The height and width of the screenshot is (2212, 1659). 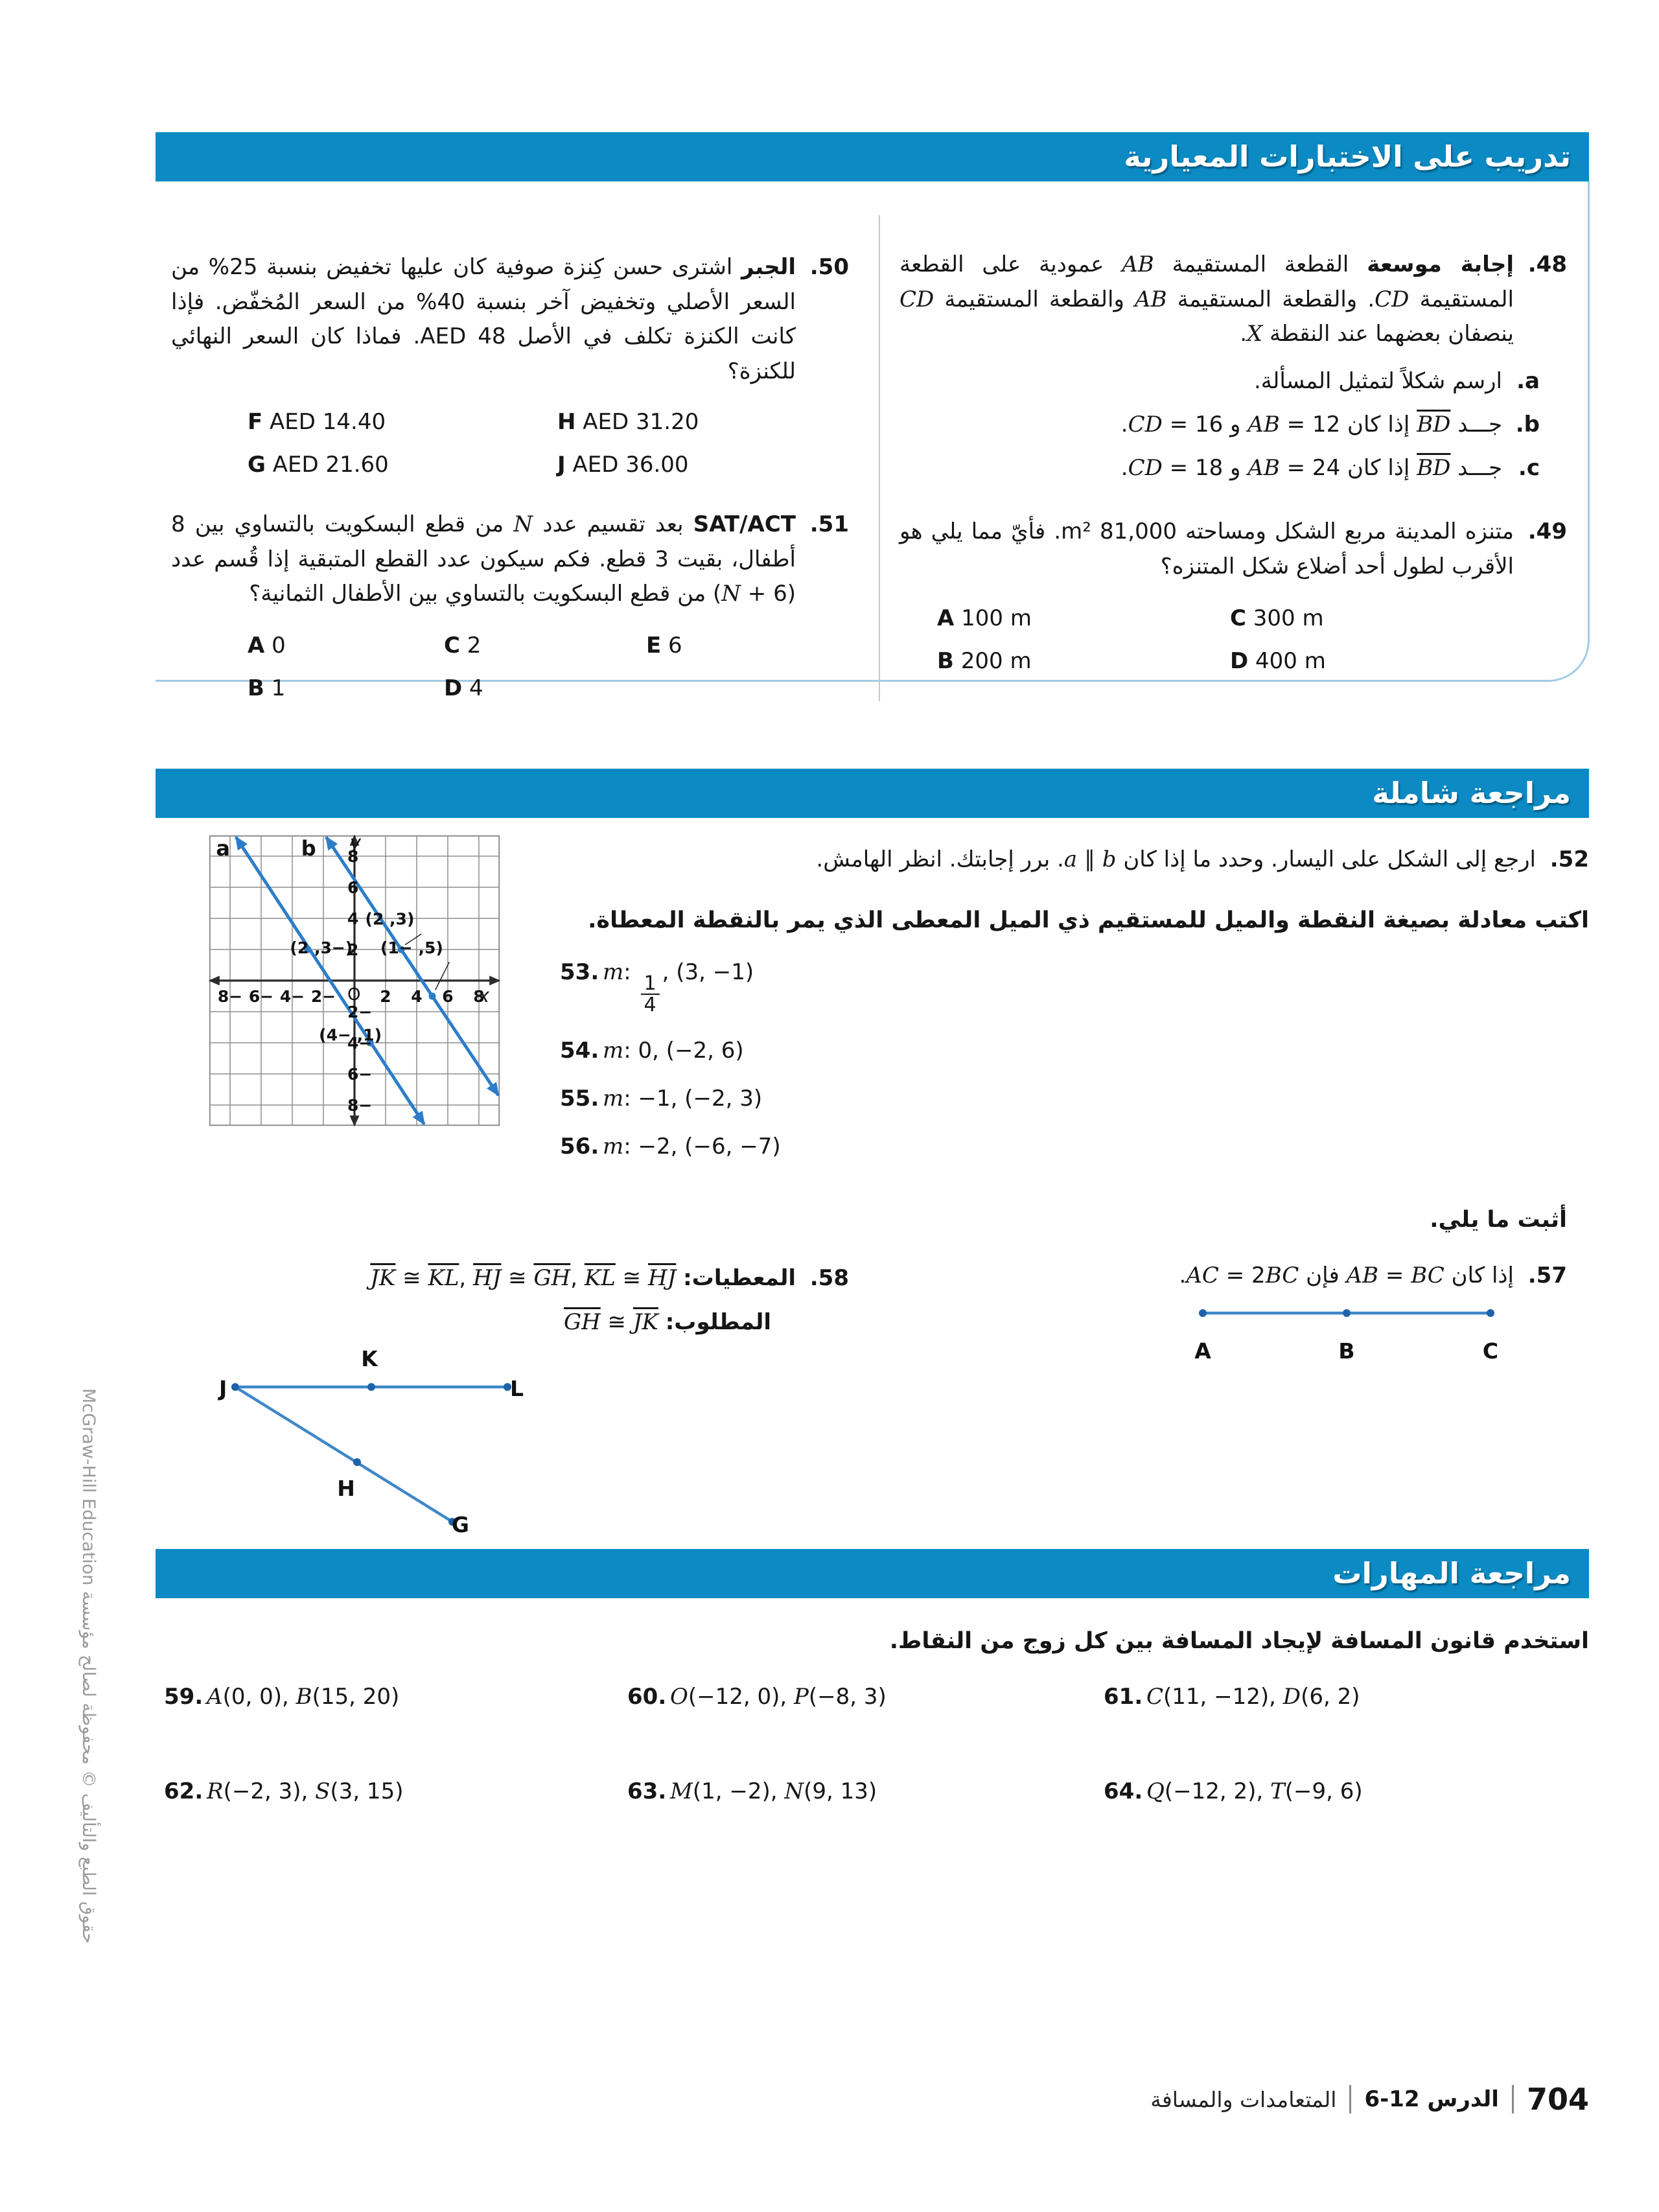 I want to click on choice-letter: C, so click(x=452, y=646).